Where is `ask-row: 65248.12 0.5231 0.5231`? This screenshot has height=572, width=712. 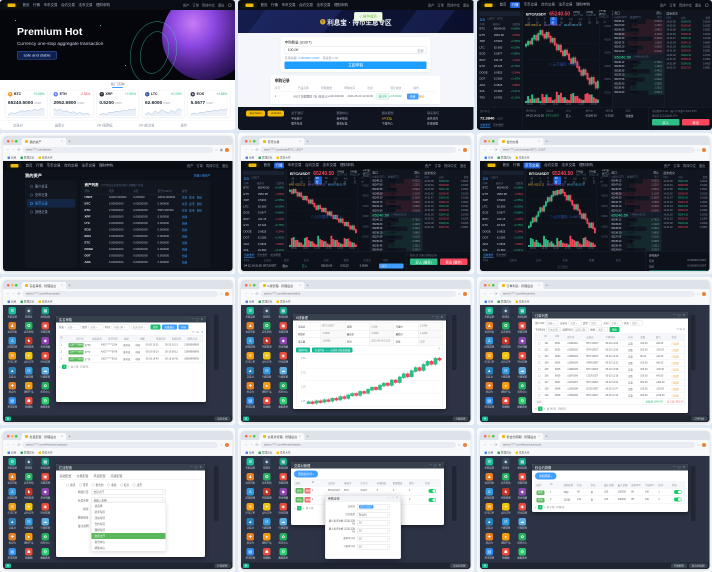 ask-row: 65248.12 0.5231 0.5231 is located at coordinates (397, 181).